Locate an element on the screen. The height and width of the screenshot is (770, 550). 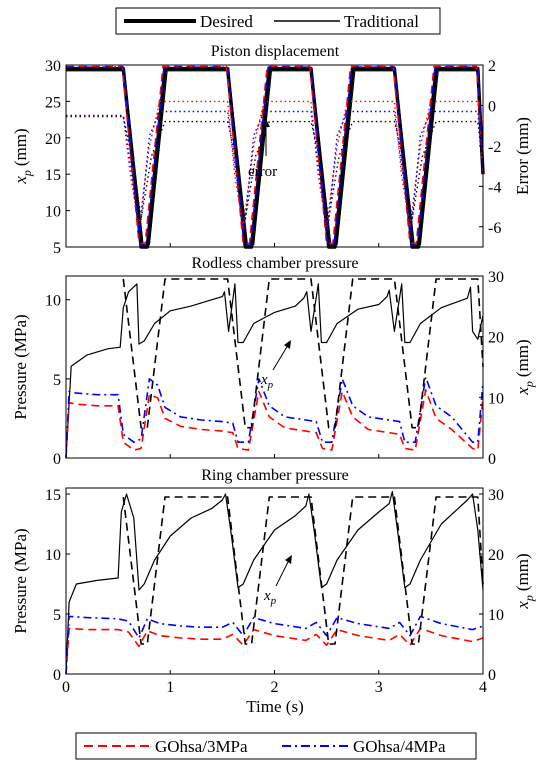
legend-gohsa3-label: GOhsa/3MPa is located at coordinates (201, 746).